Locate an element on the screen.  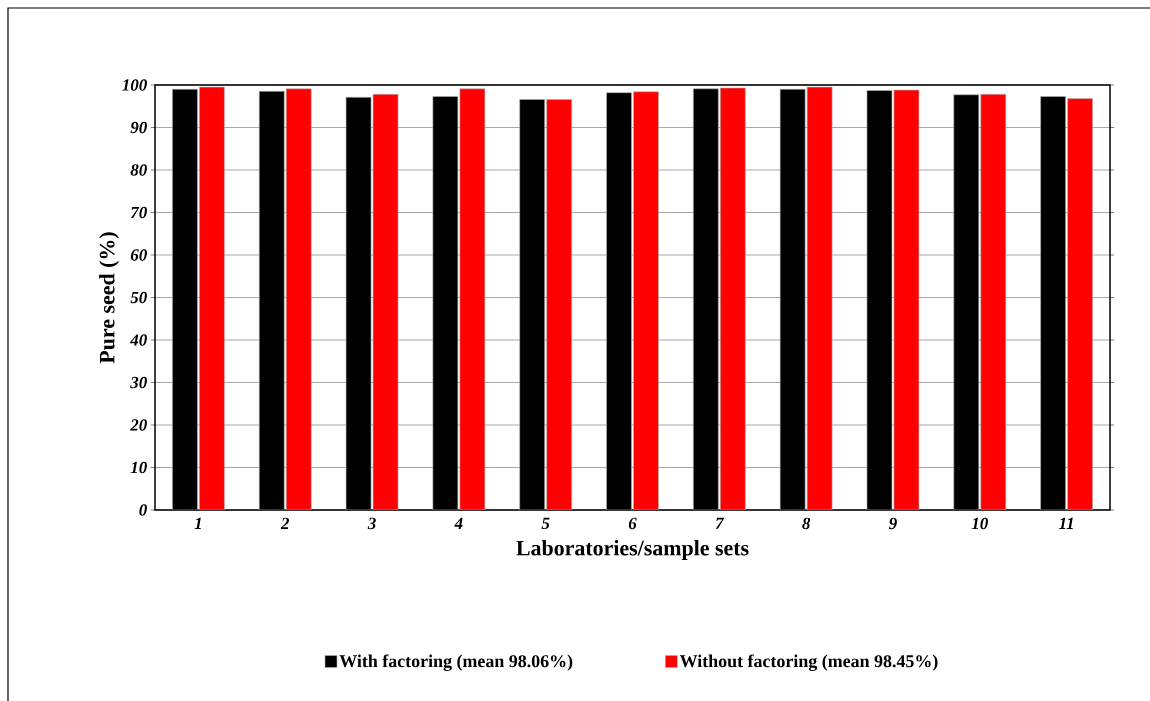
x-tick-label: 3 is located at coordinates (371, 523).